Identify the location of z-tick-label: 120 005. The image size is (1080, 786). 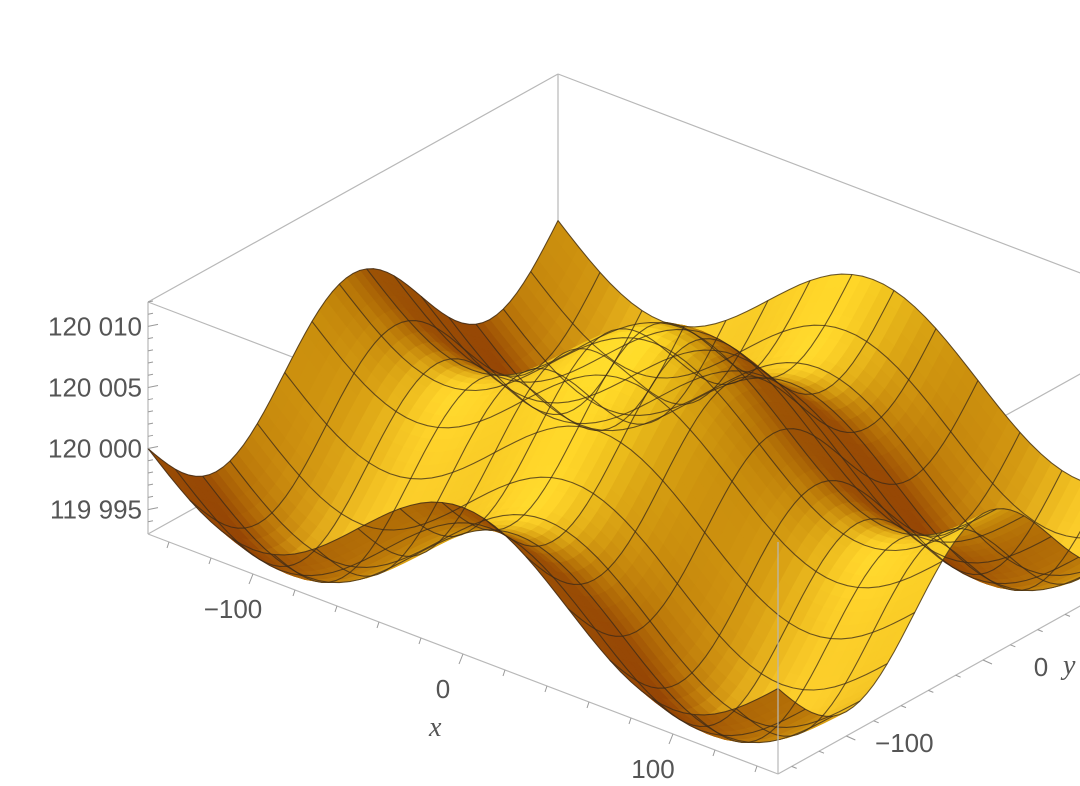
(95, 387).